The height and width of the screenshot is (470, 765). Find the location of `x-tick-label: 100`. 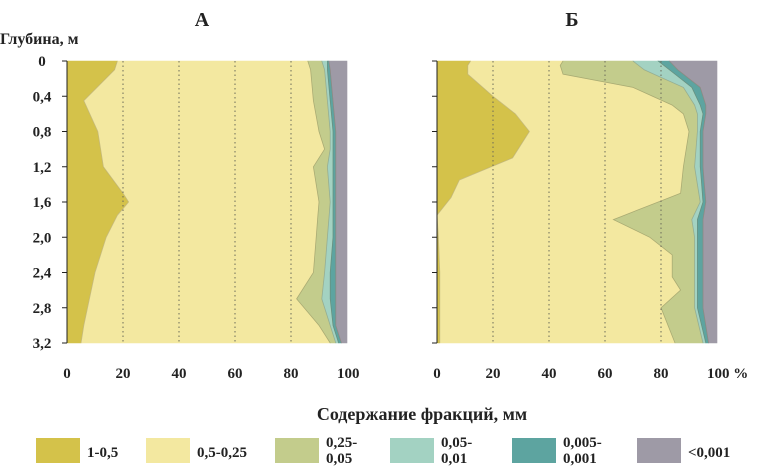

x-tick-label: 100 is located at coordinates (348, 374).